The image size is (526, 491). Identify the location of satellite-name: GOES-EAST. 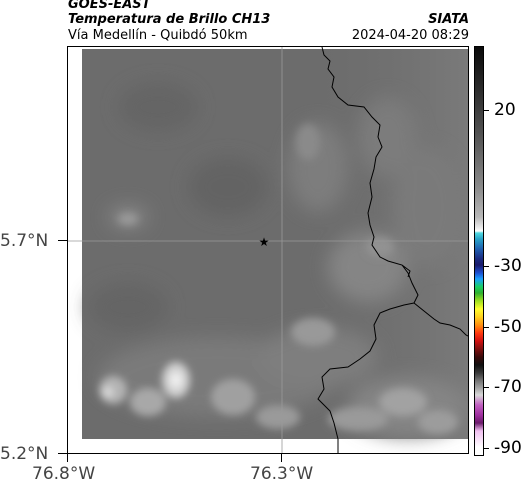
(109, 6).